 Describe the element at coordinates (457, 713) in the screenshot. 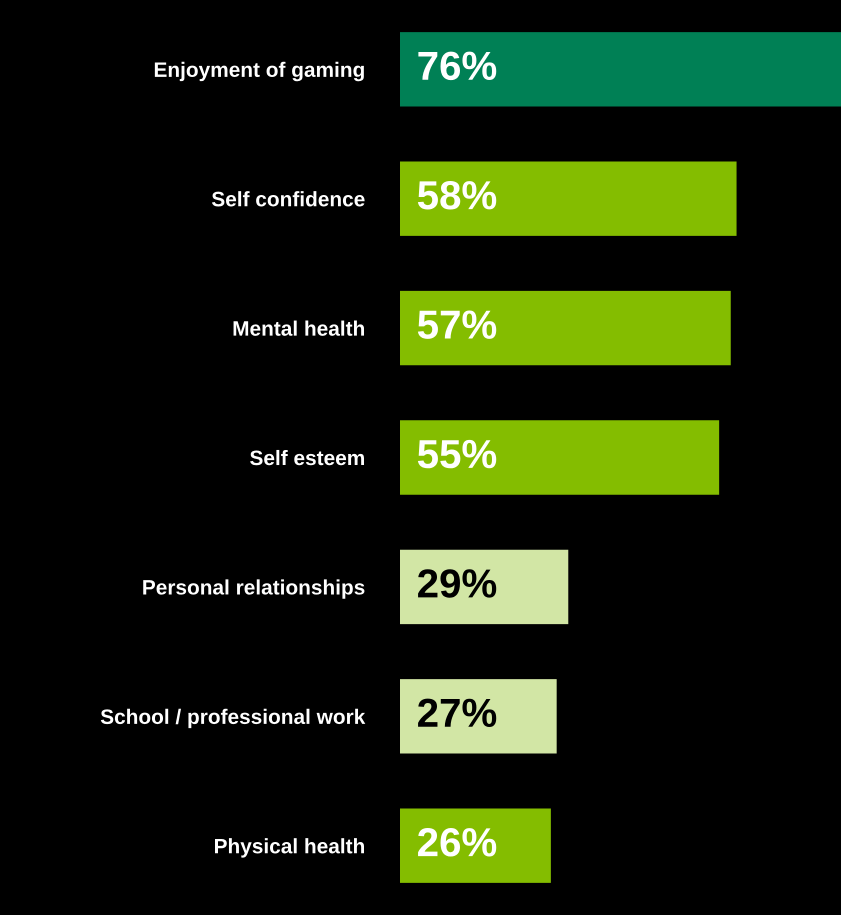

I see `data-label: 27%` at that location.